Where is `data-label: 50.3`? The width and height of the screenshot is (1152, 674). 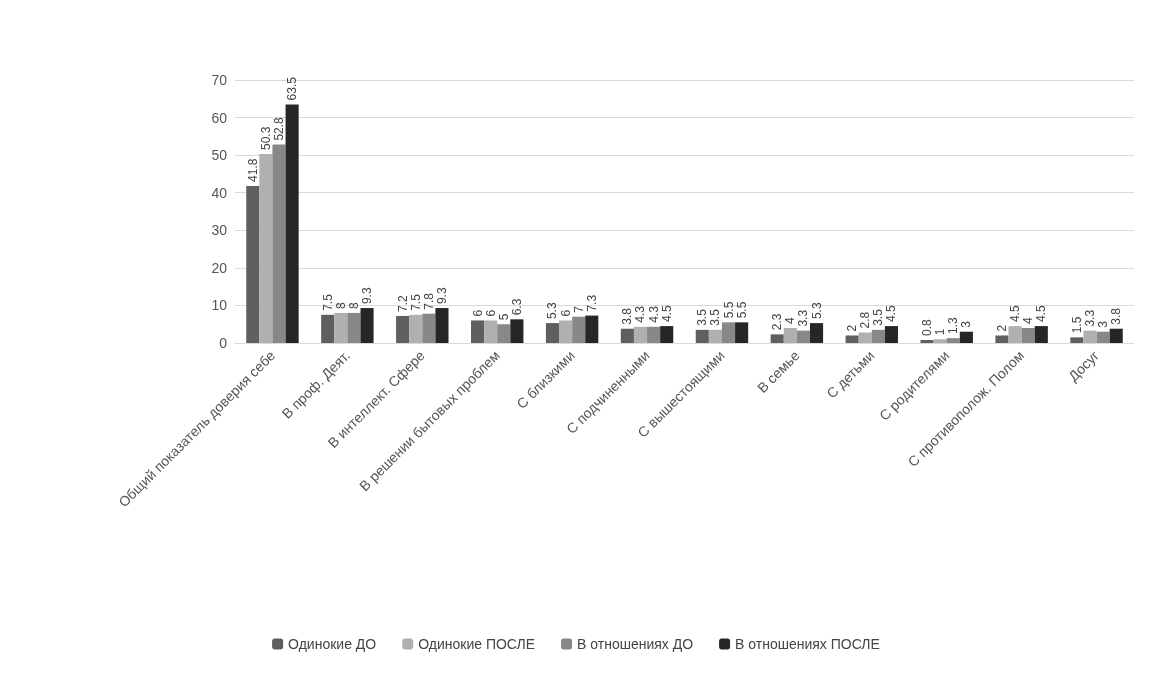
data-label: 50.3 is located at coordinates (265, 138).